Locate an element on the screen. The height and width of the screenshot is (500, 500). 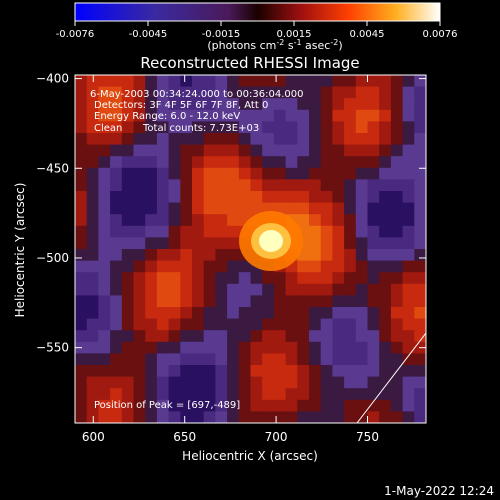
y-tick-label: −450 is located at coordinates (52, 168).